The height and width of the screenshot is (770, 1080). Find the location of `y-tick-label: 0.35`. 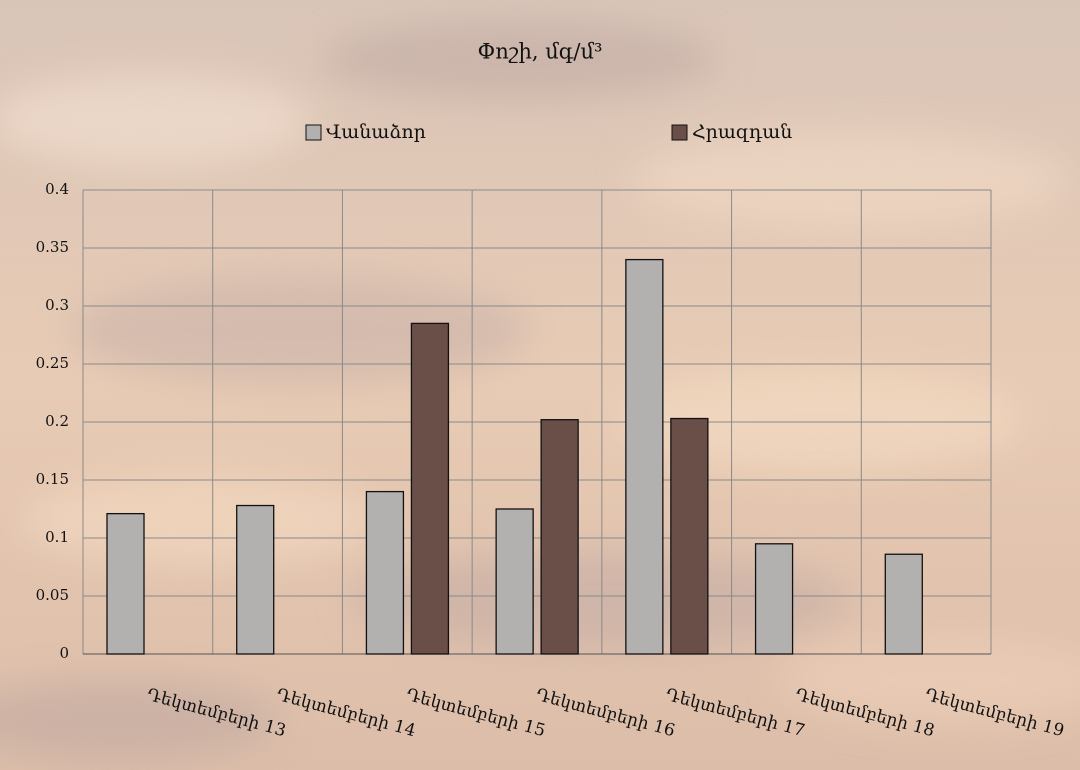

y-tick-label: 0.35 is located at coordinates (52, 247).